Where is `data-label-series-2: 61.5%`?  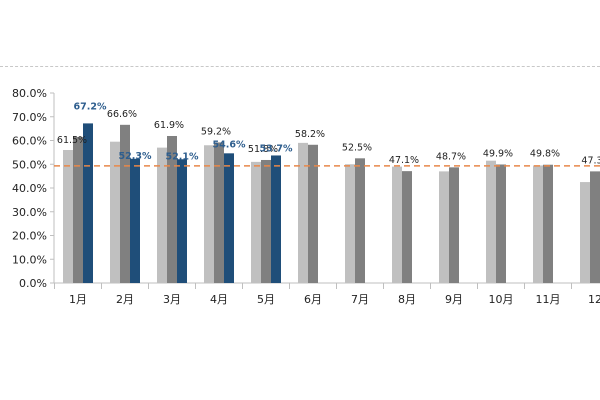
data-label-series-2: 61.5% is located at coordinates (72, 140).